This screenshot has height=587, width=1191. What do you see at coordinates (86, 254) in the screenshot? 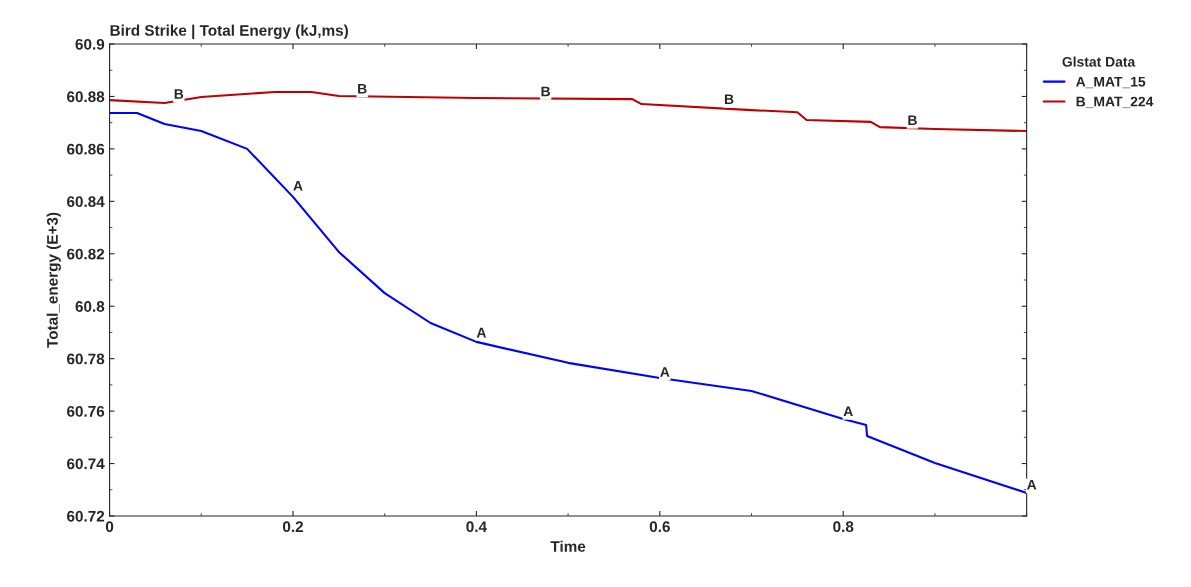
I see `y-tick-label: 60.82` at bounding box center [86, 254].